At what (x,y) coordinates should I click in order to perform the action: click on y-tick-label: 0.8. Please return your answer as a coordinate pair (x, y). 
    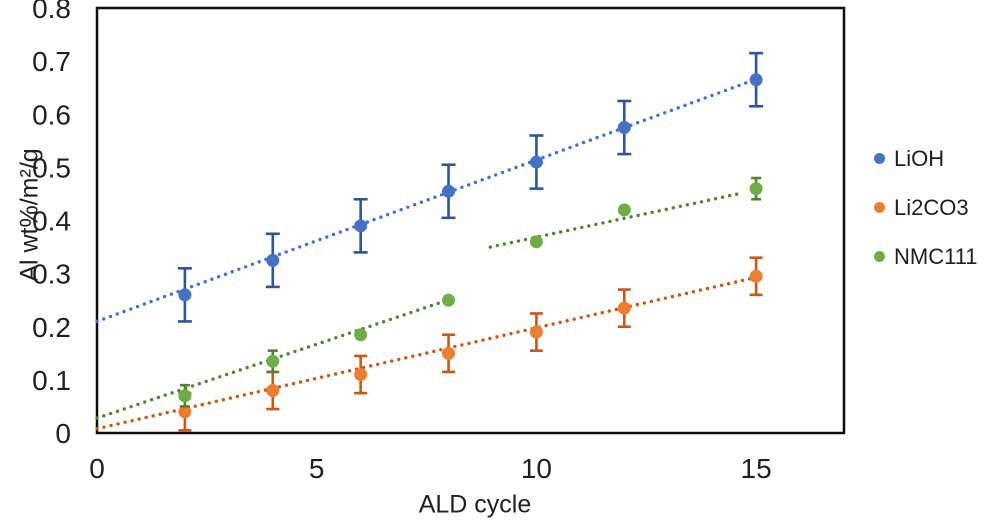
    Looking at the image, I should click on (51, 12).